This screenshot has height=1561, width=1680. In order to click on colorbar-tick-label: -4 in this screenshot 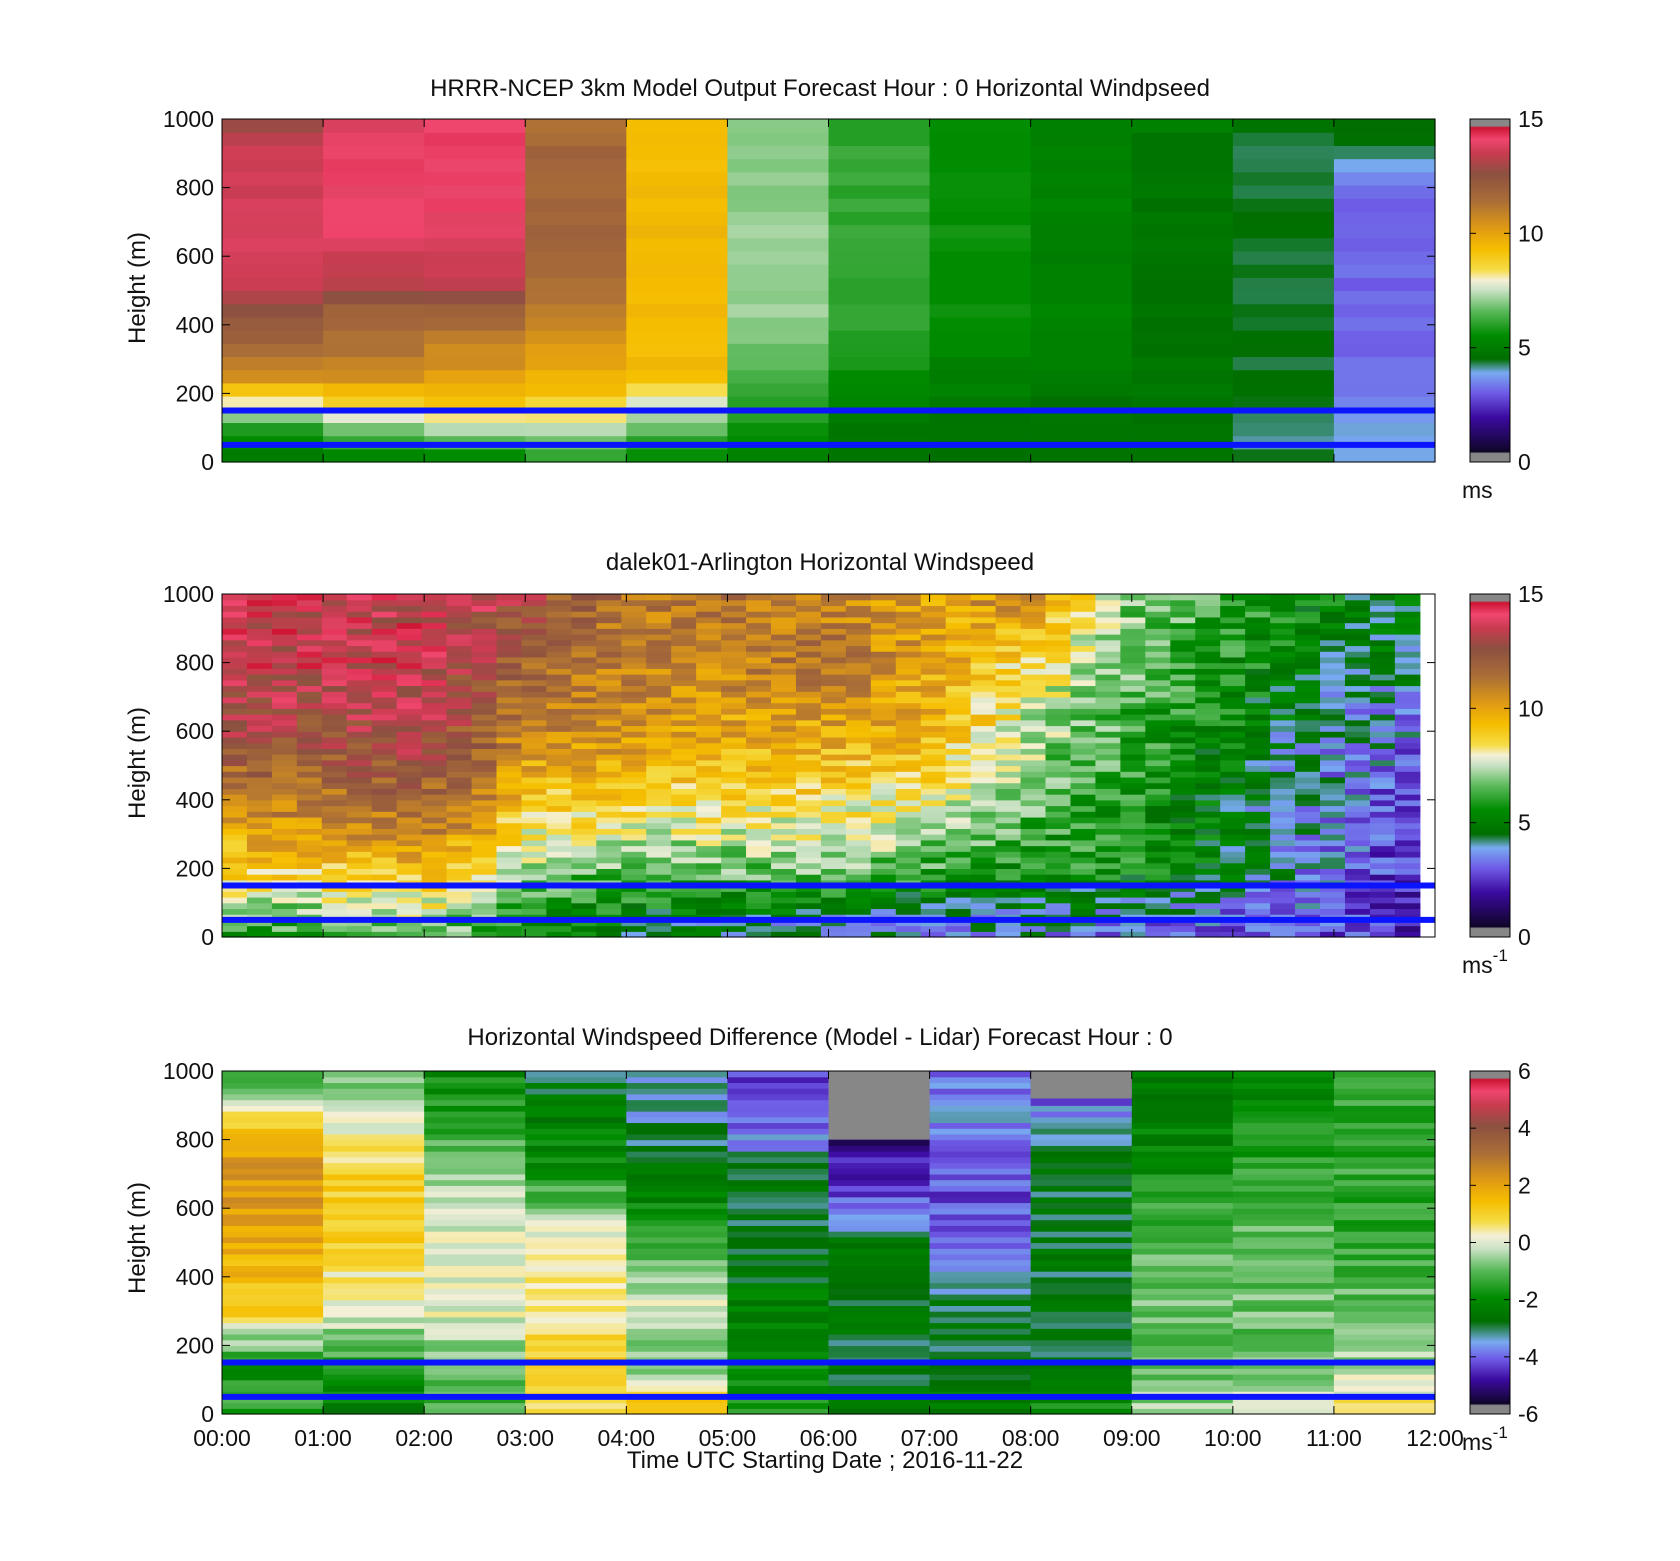, I will do `click(1528, 1357)`.